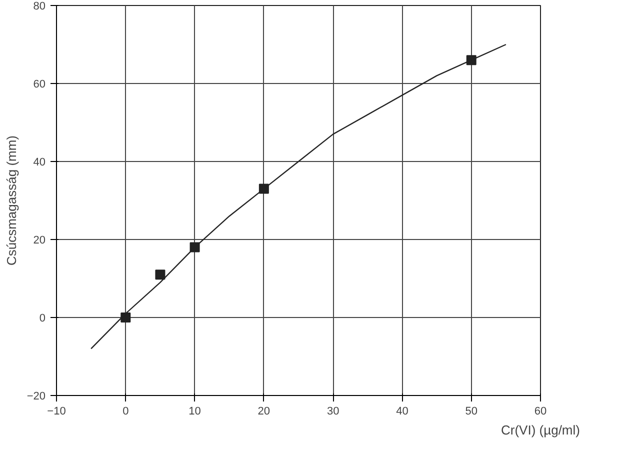 This screenshot has height=466, width=627. I want to click on x-tick-label: 50, so click(471, 412).